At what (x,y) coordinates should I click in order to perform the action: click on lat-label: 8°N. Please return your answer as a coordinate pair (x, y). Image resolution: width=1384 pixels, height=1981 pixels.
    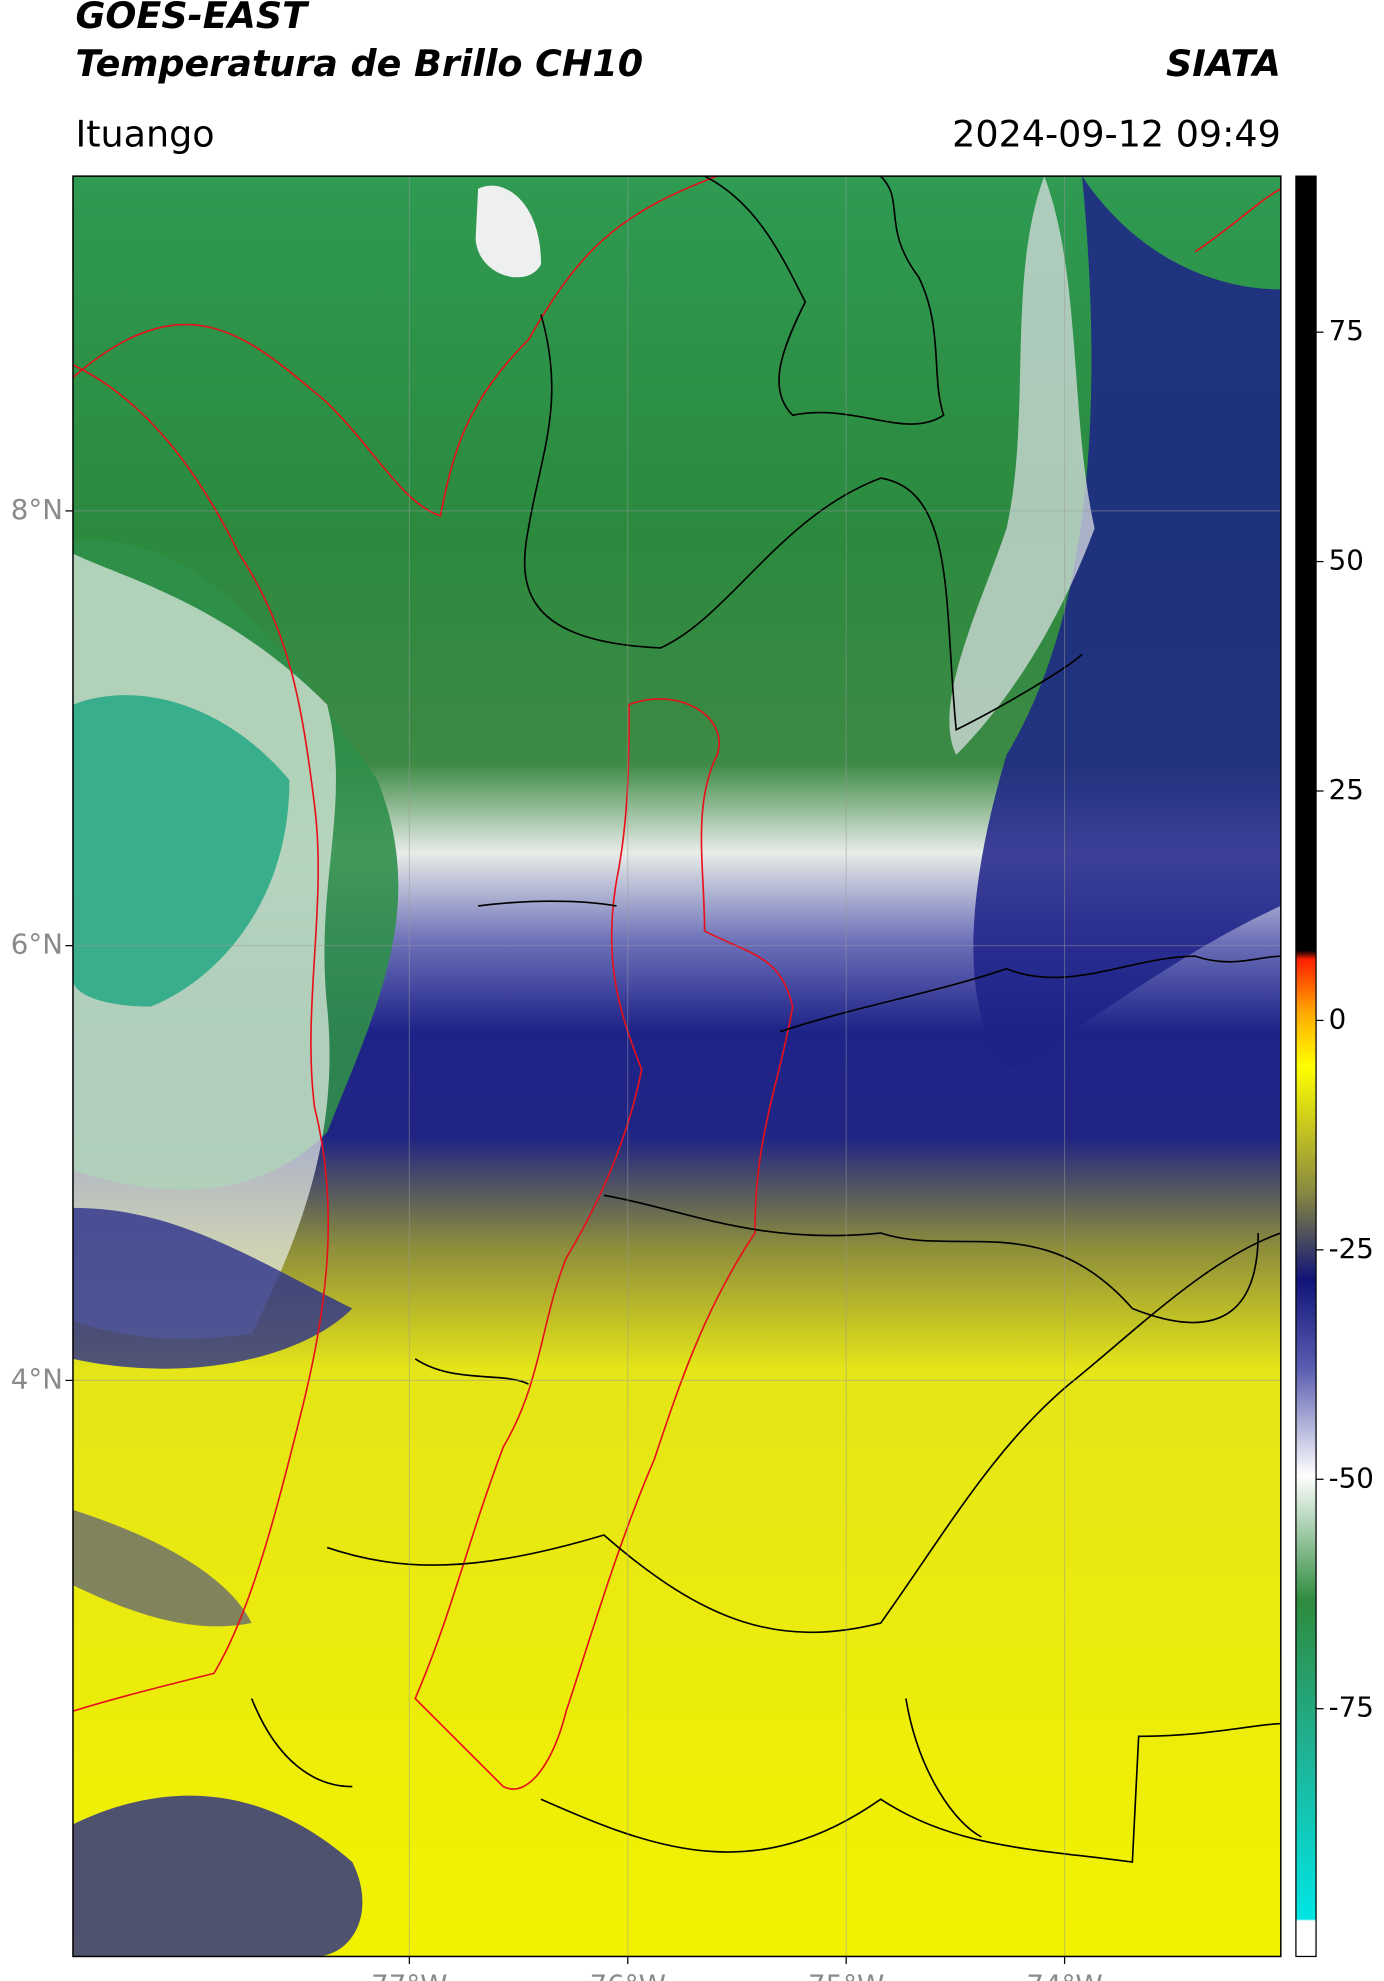
    Looking at the image, I should click on (37, 509).